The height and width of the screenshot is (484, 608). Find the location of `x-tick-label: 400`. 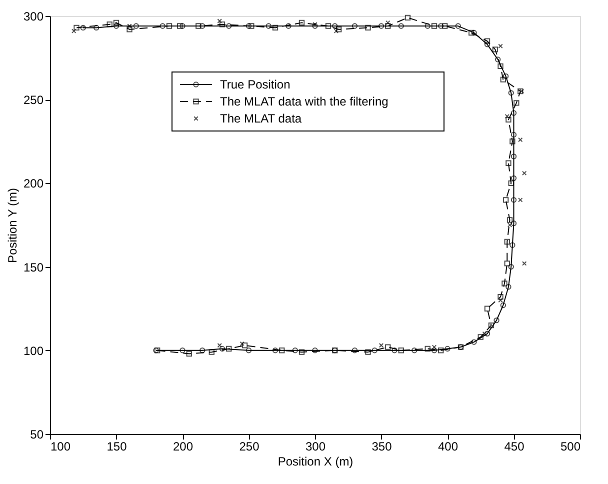

x-tick-label: 400 is located at coordinates (448, 447).